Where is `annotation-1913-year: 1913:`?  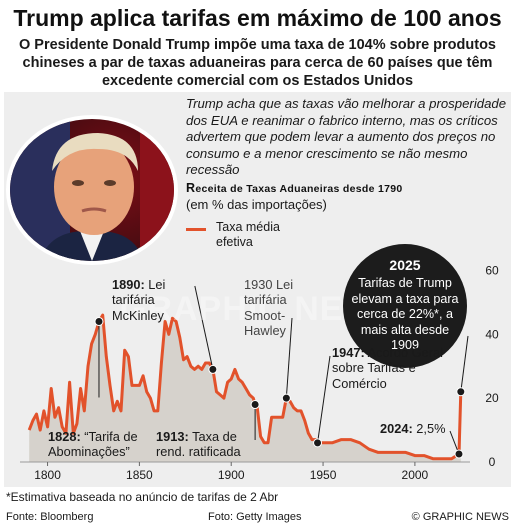 annotation-1913-year: 1913: is located at coordinates (172, 436).